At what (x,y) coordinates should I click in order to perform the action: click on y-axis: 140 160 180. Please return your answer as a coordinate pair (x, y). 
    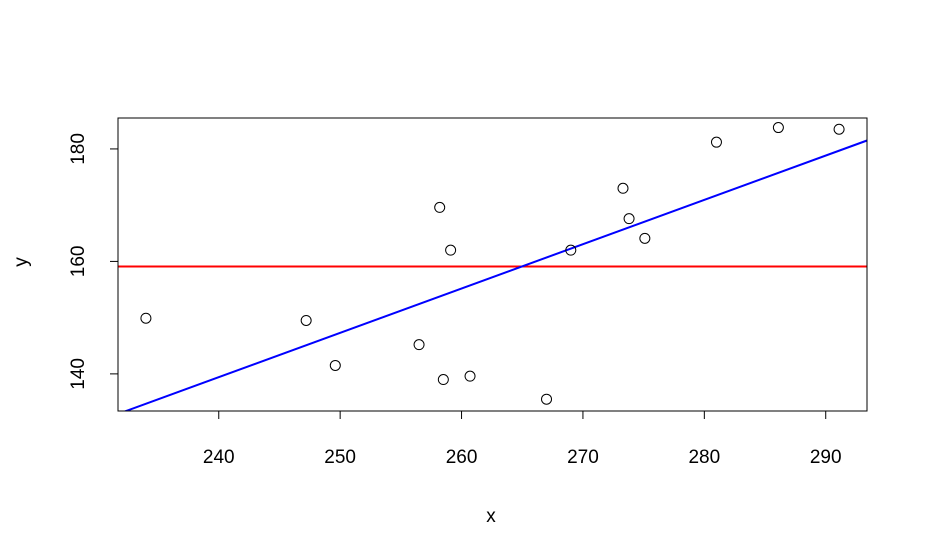
    Looking at the image, I should click on (93, 261).